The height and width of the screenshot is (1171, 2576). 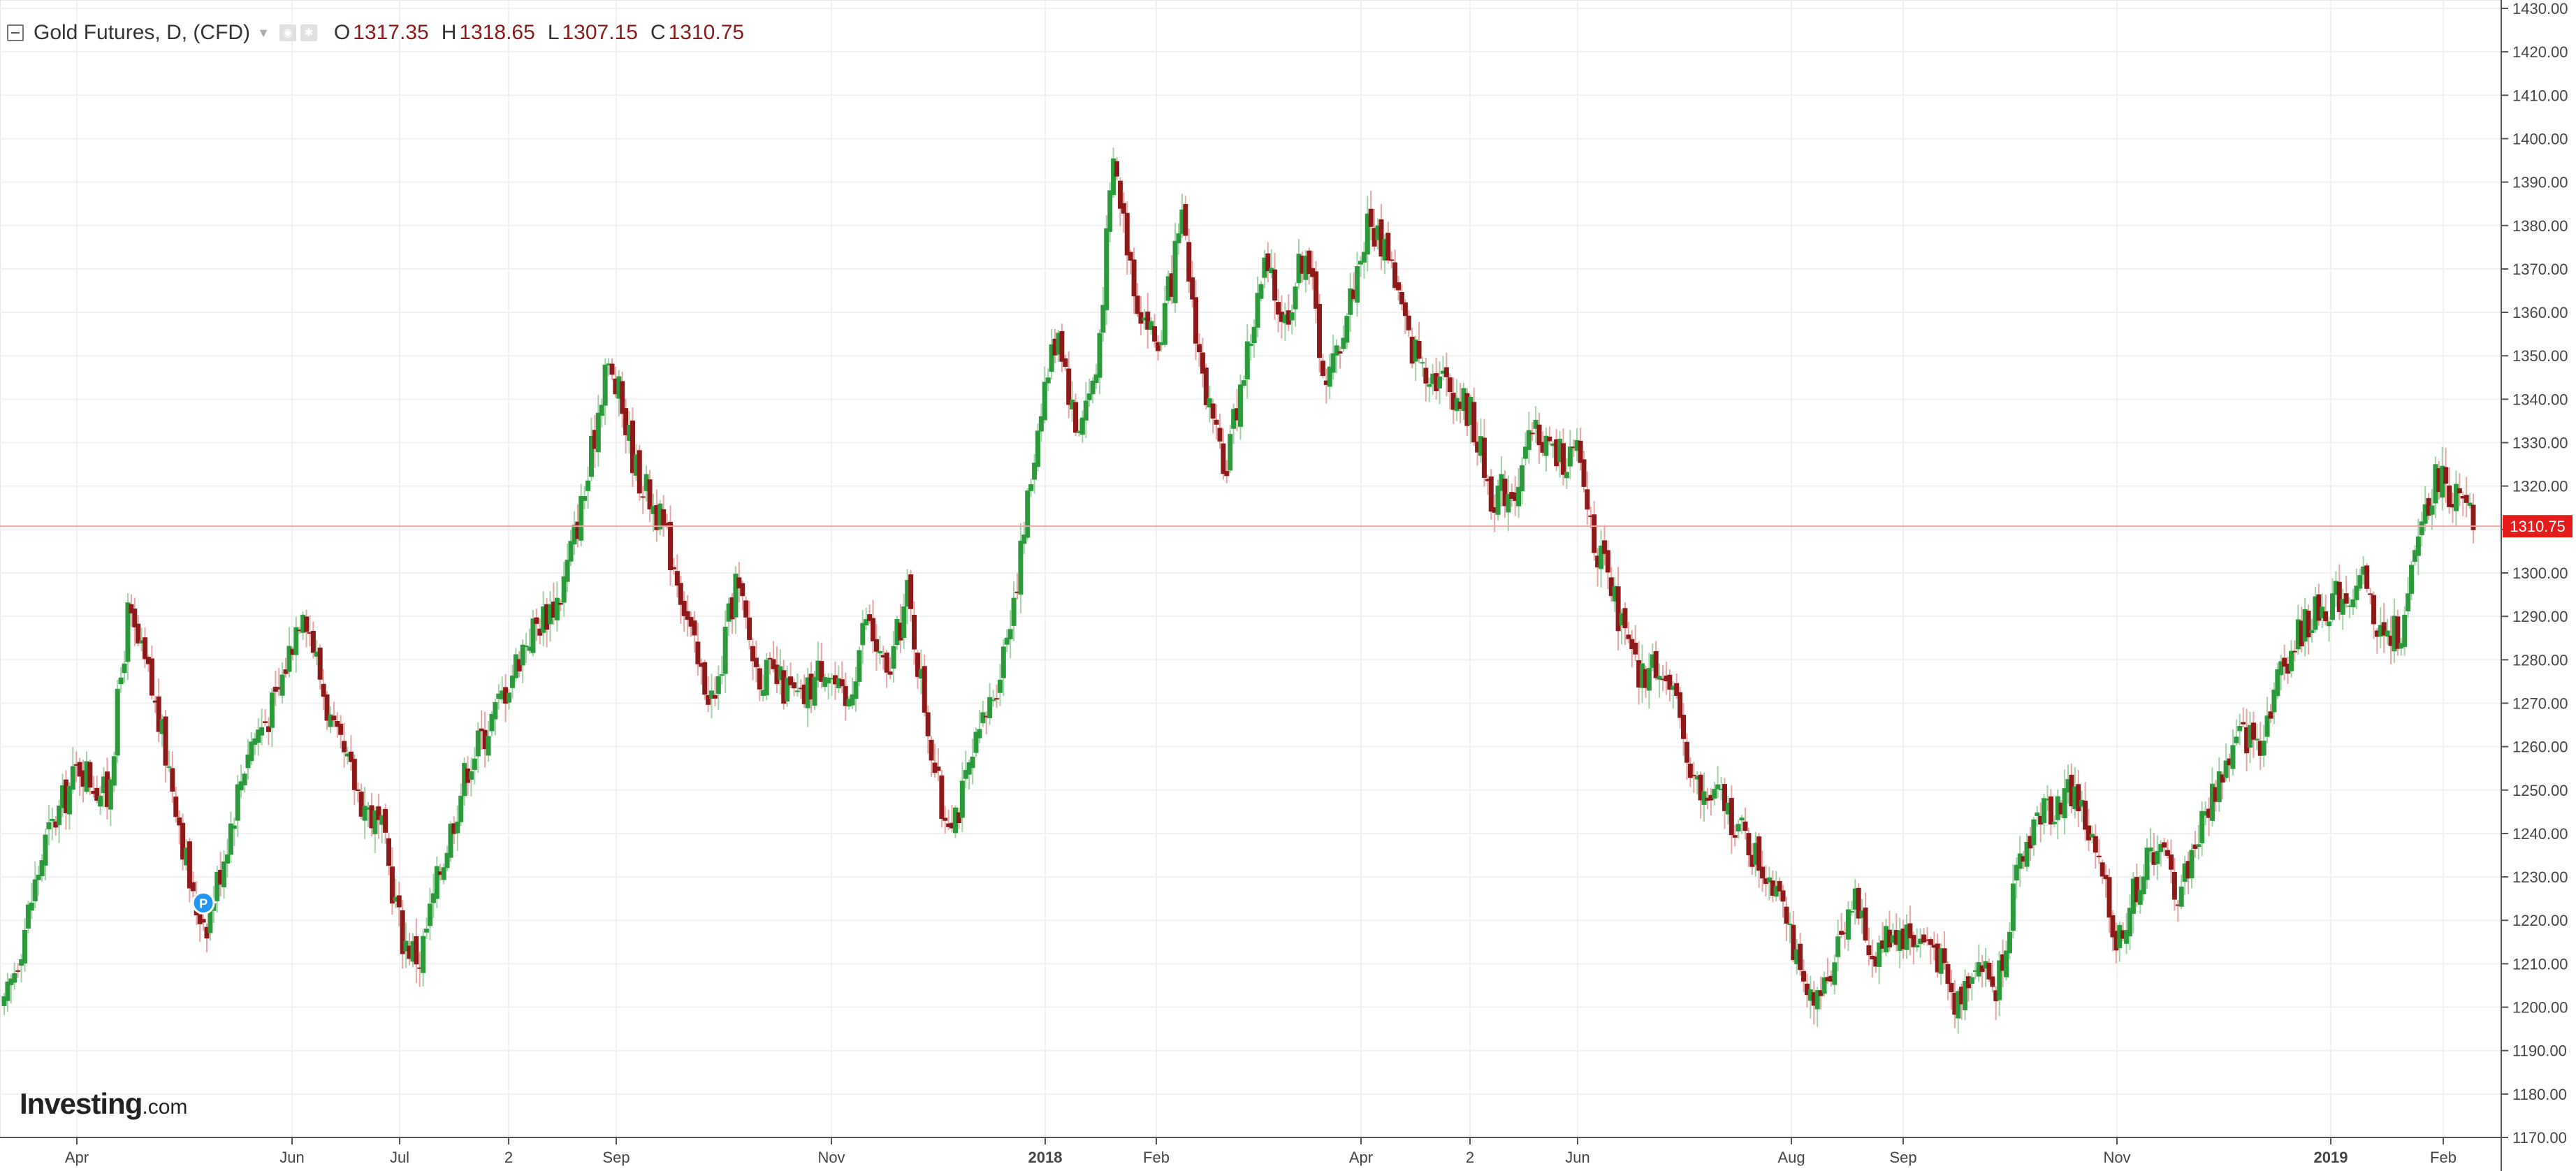 I want to click on collapse-icon, so click(x=15, y=32).